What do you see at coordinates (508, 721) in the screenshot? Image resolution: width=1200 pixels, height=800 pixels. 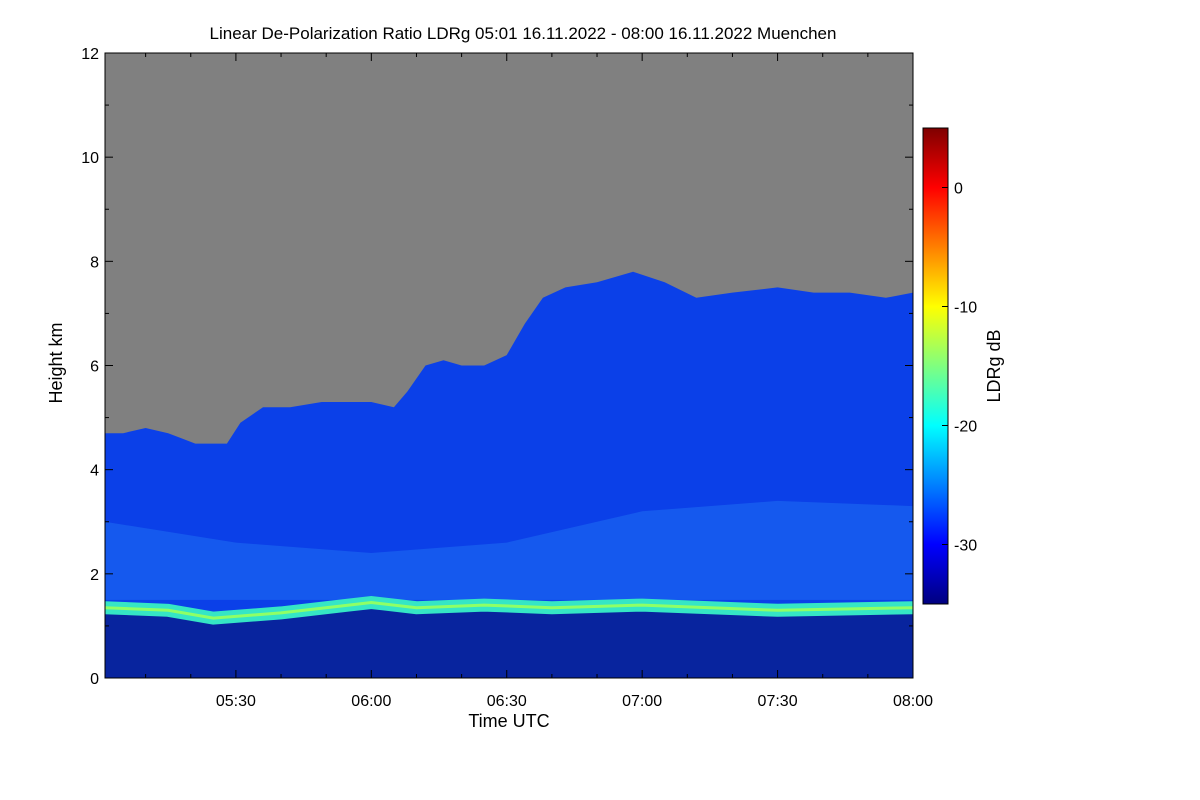 I see `x-axis-label: Time UTC` at bounding box center [508, 721].